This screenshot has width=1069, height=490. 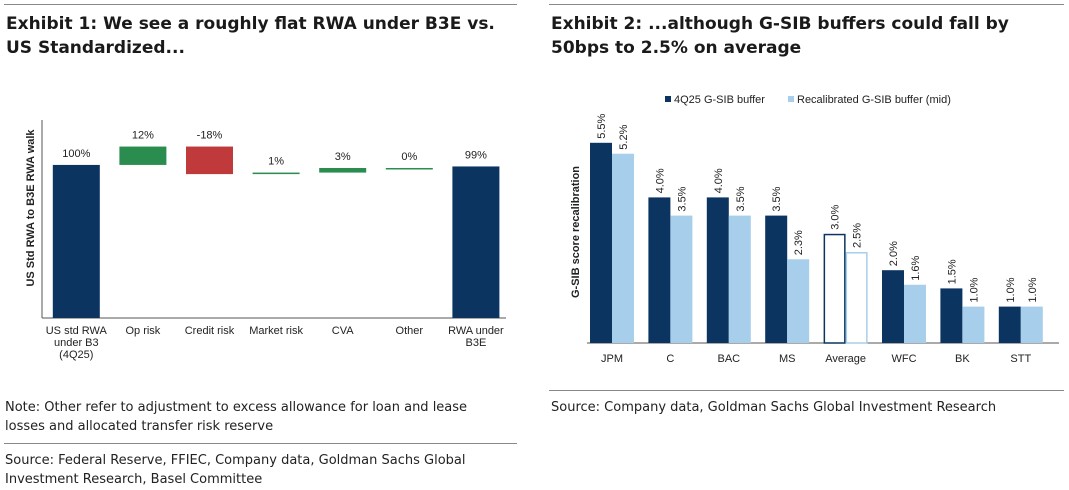 I want to click on exhibit2-source-rule, so click(x=806, y=390).